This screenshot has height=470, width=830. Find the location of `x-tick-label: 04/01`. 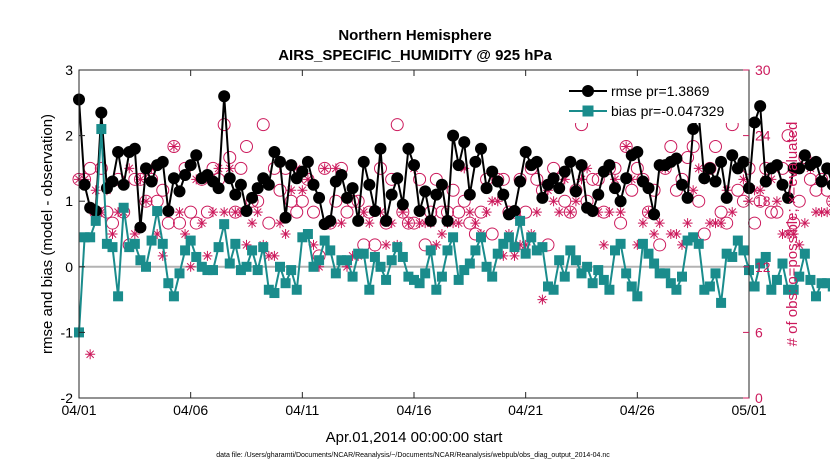

x-tick-label: 04/01 is located at coordinates (78, 410).